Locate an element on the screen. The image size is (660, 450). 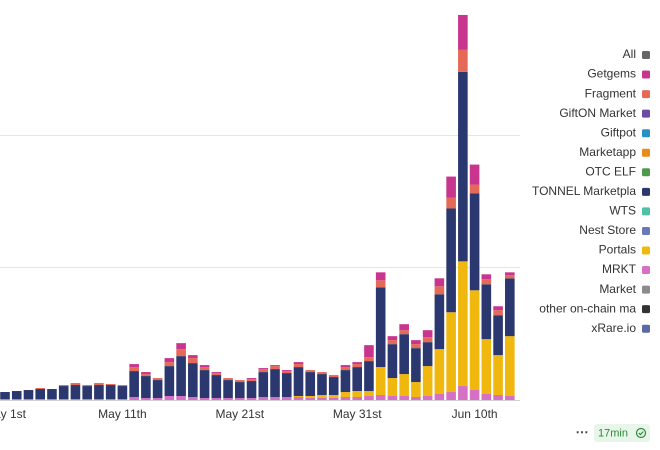
legend-label: OTC ELF is located at coordinates (610, 171).